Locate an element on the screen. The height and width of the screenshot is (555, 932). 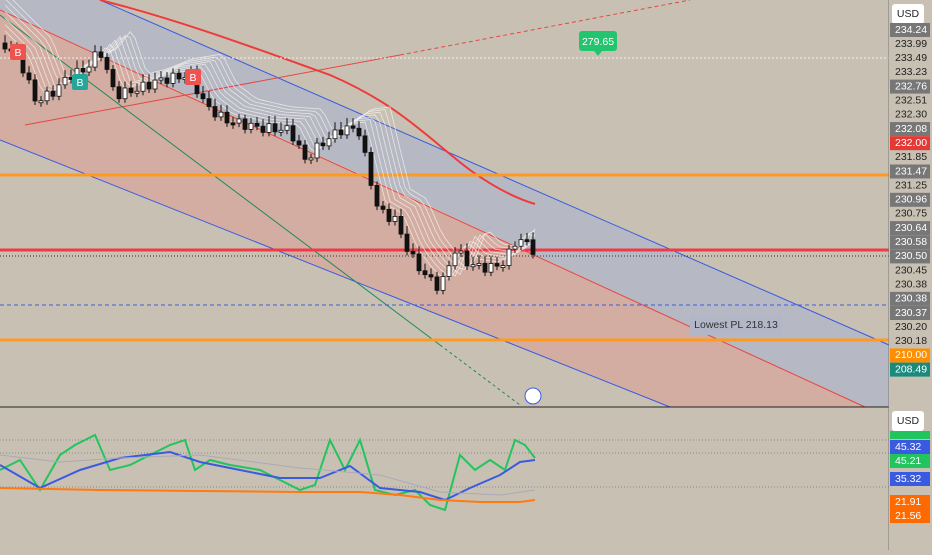
target-badge is located at coordinates (598, 41).